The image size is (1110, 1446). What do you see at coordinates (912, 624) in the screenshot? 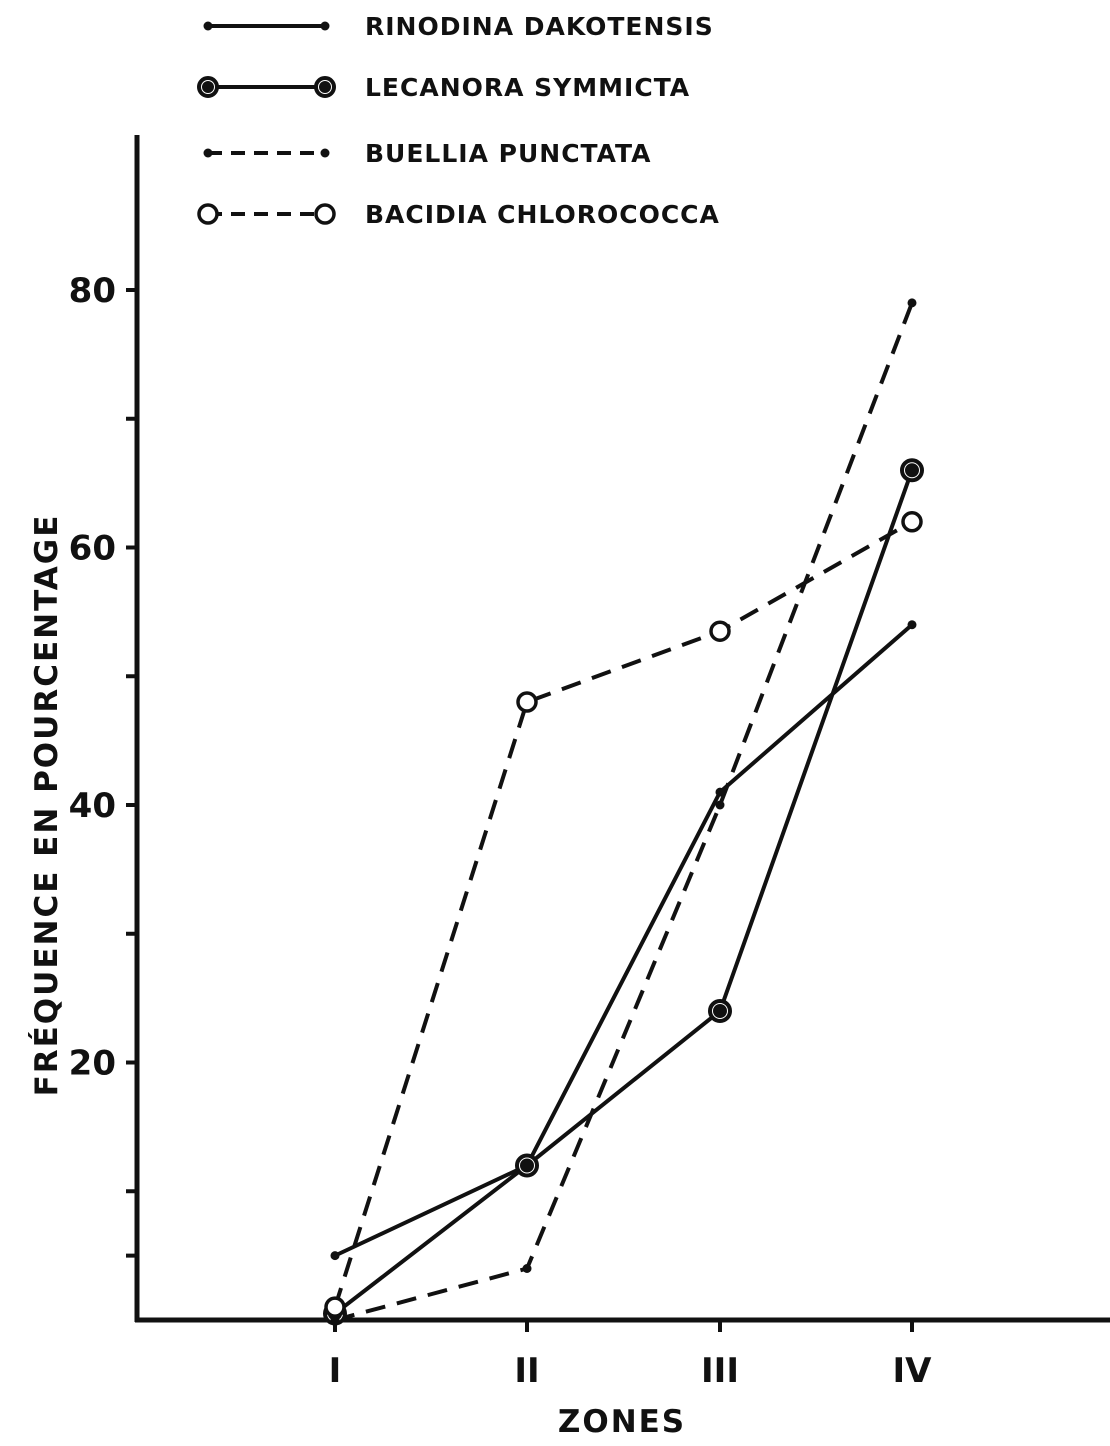
I see `point-rinodina-dakotensis-iv` at bounding box center [912, 624].